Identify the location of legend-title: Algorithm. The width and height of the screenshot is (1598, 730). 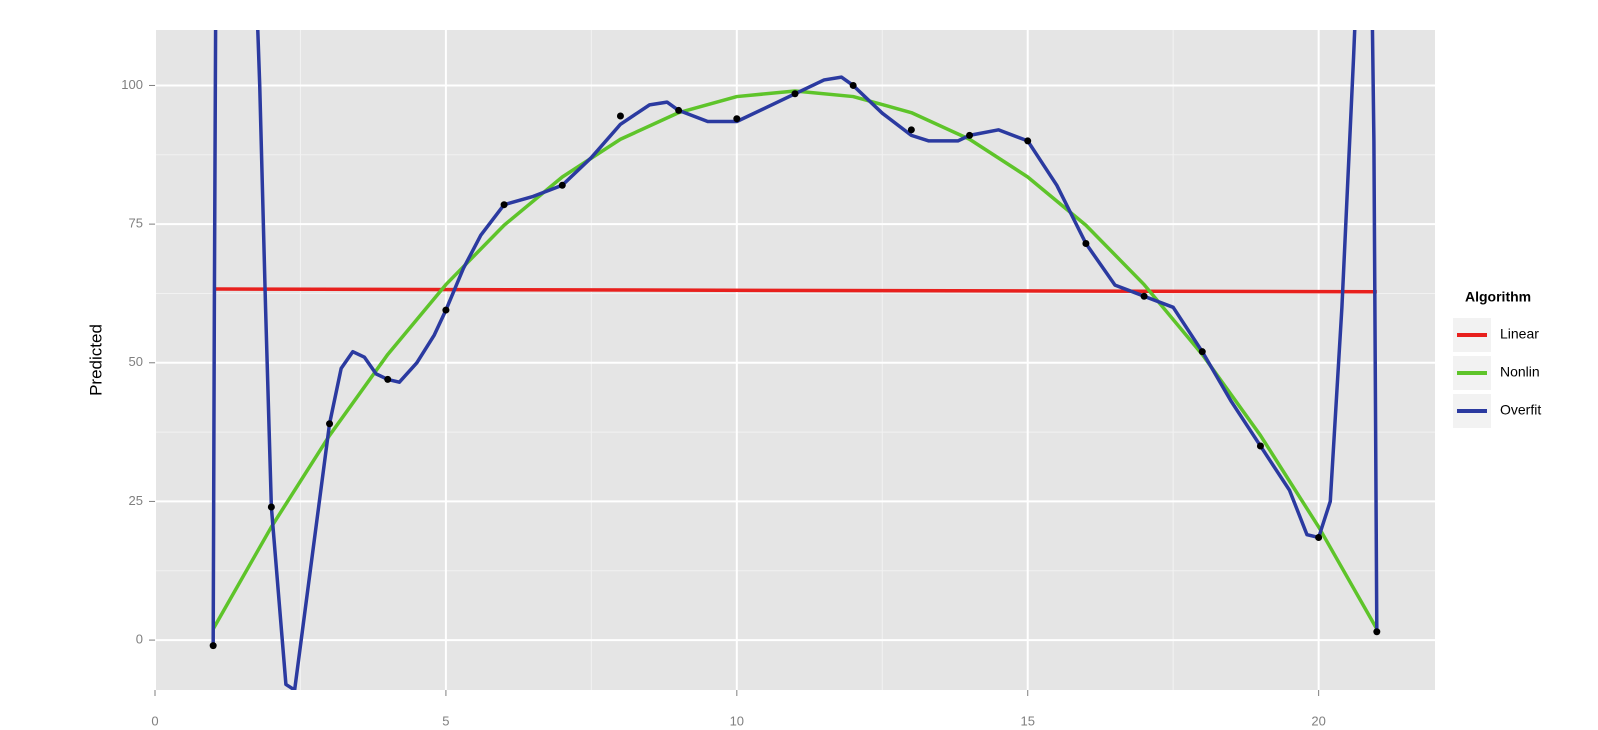
(1498, 297).